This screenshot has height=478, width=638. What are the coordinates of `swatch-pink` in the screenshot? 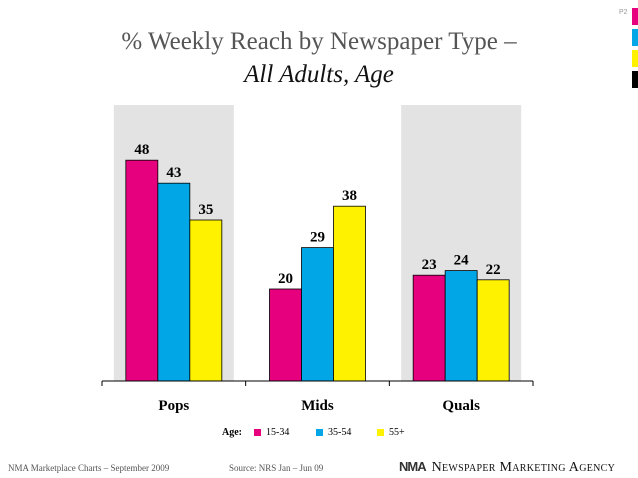 It's located at (635, 16).